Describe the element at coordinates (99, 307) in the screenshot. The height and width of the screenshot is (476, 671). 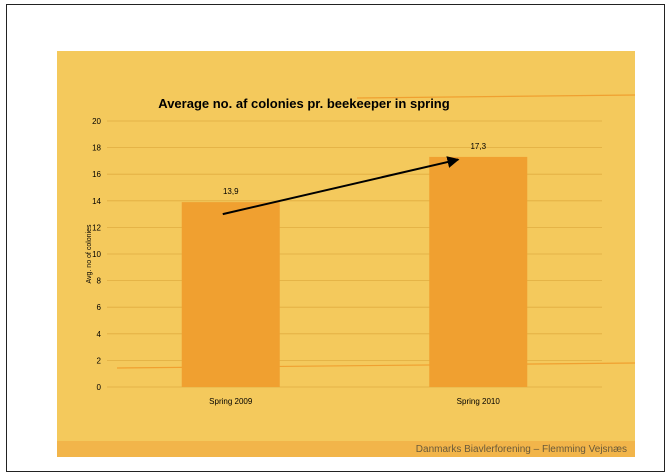
I see `y-tick-label: 6` at that location.